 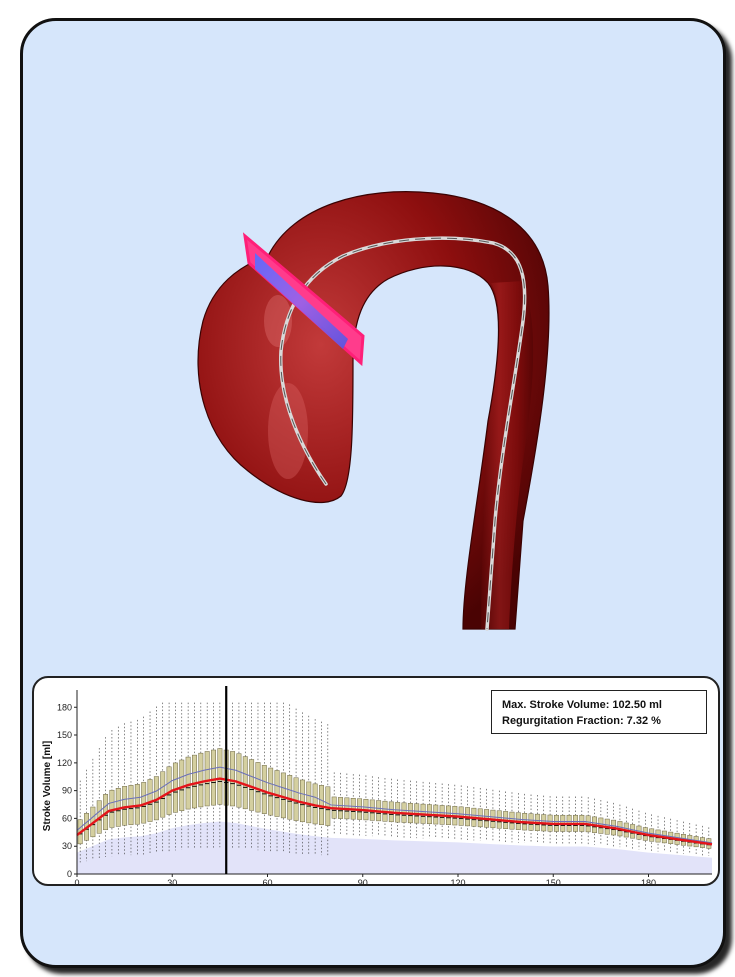 What do you see at coordinates (67, 791) in the screenshot?
I see `y-tick-label: 90` at bounding box center [67, 791].